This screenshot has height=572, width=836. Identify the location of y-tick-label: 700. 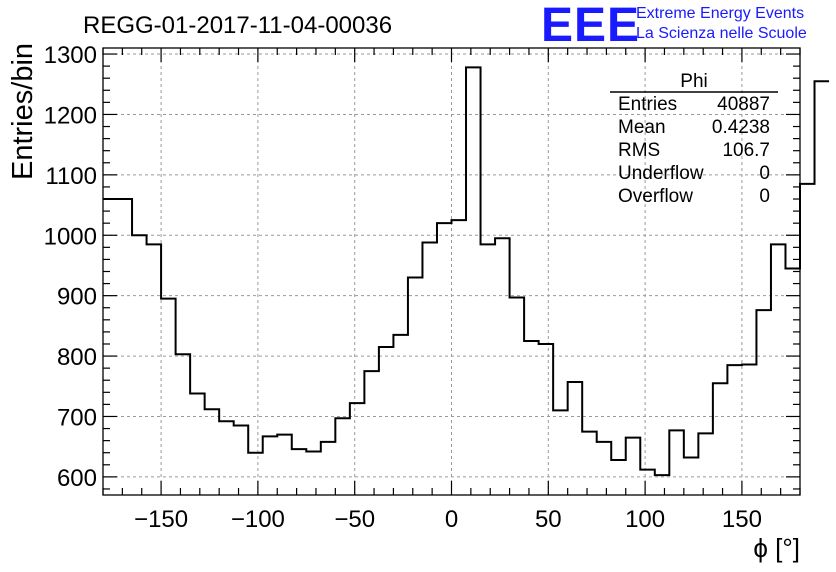
(77, 417).